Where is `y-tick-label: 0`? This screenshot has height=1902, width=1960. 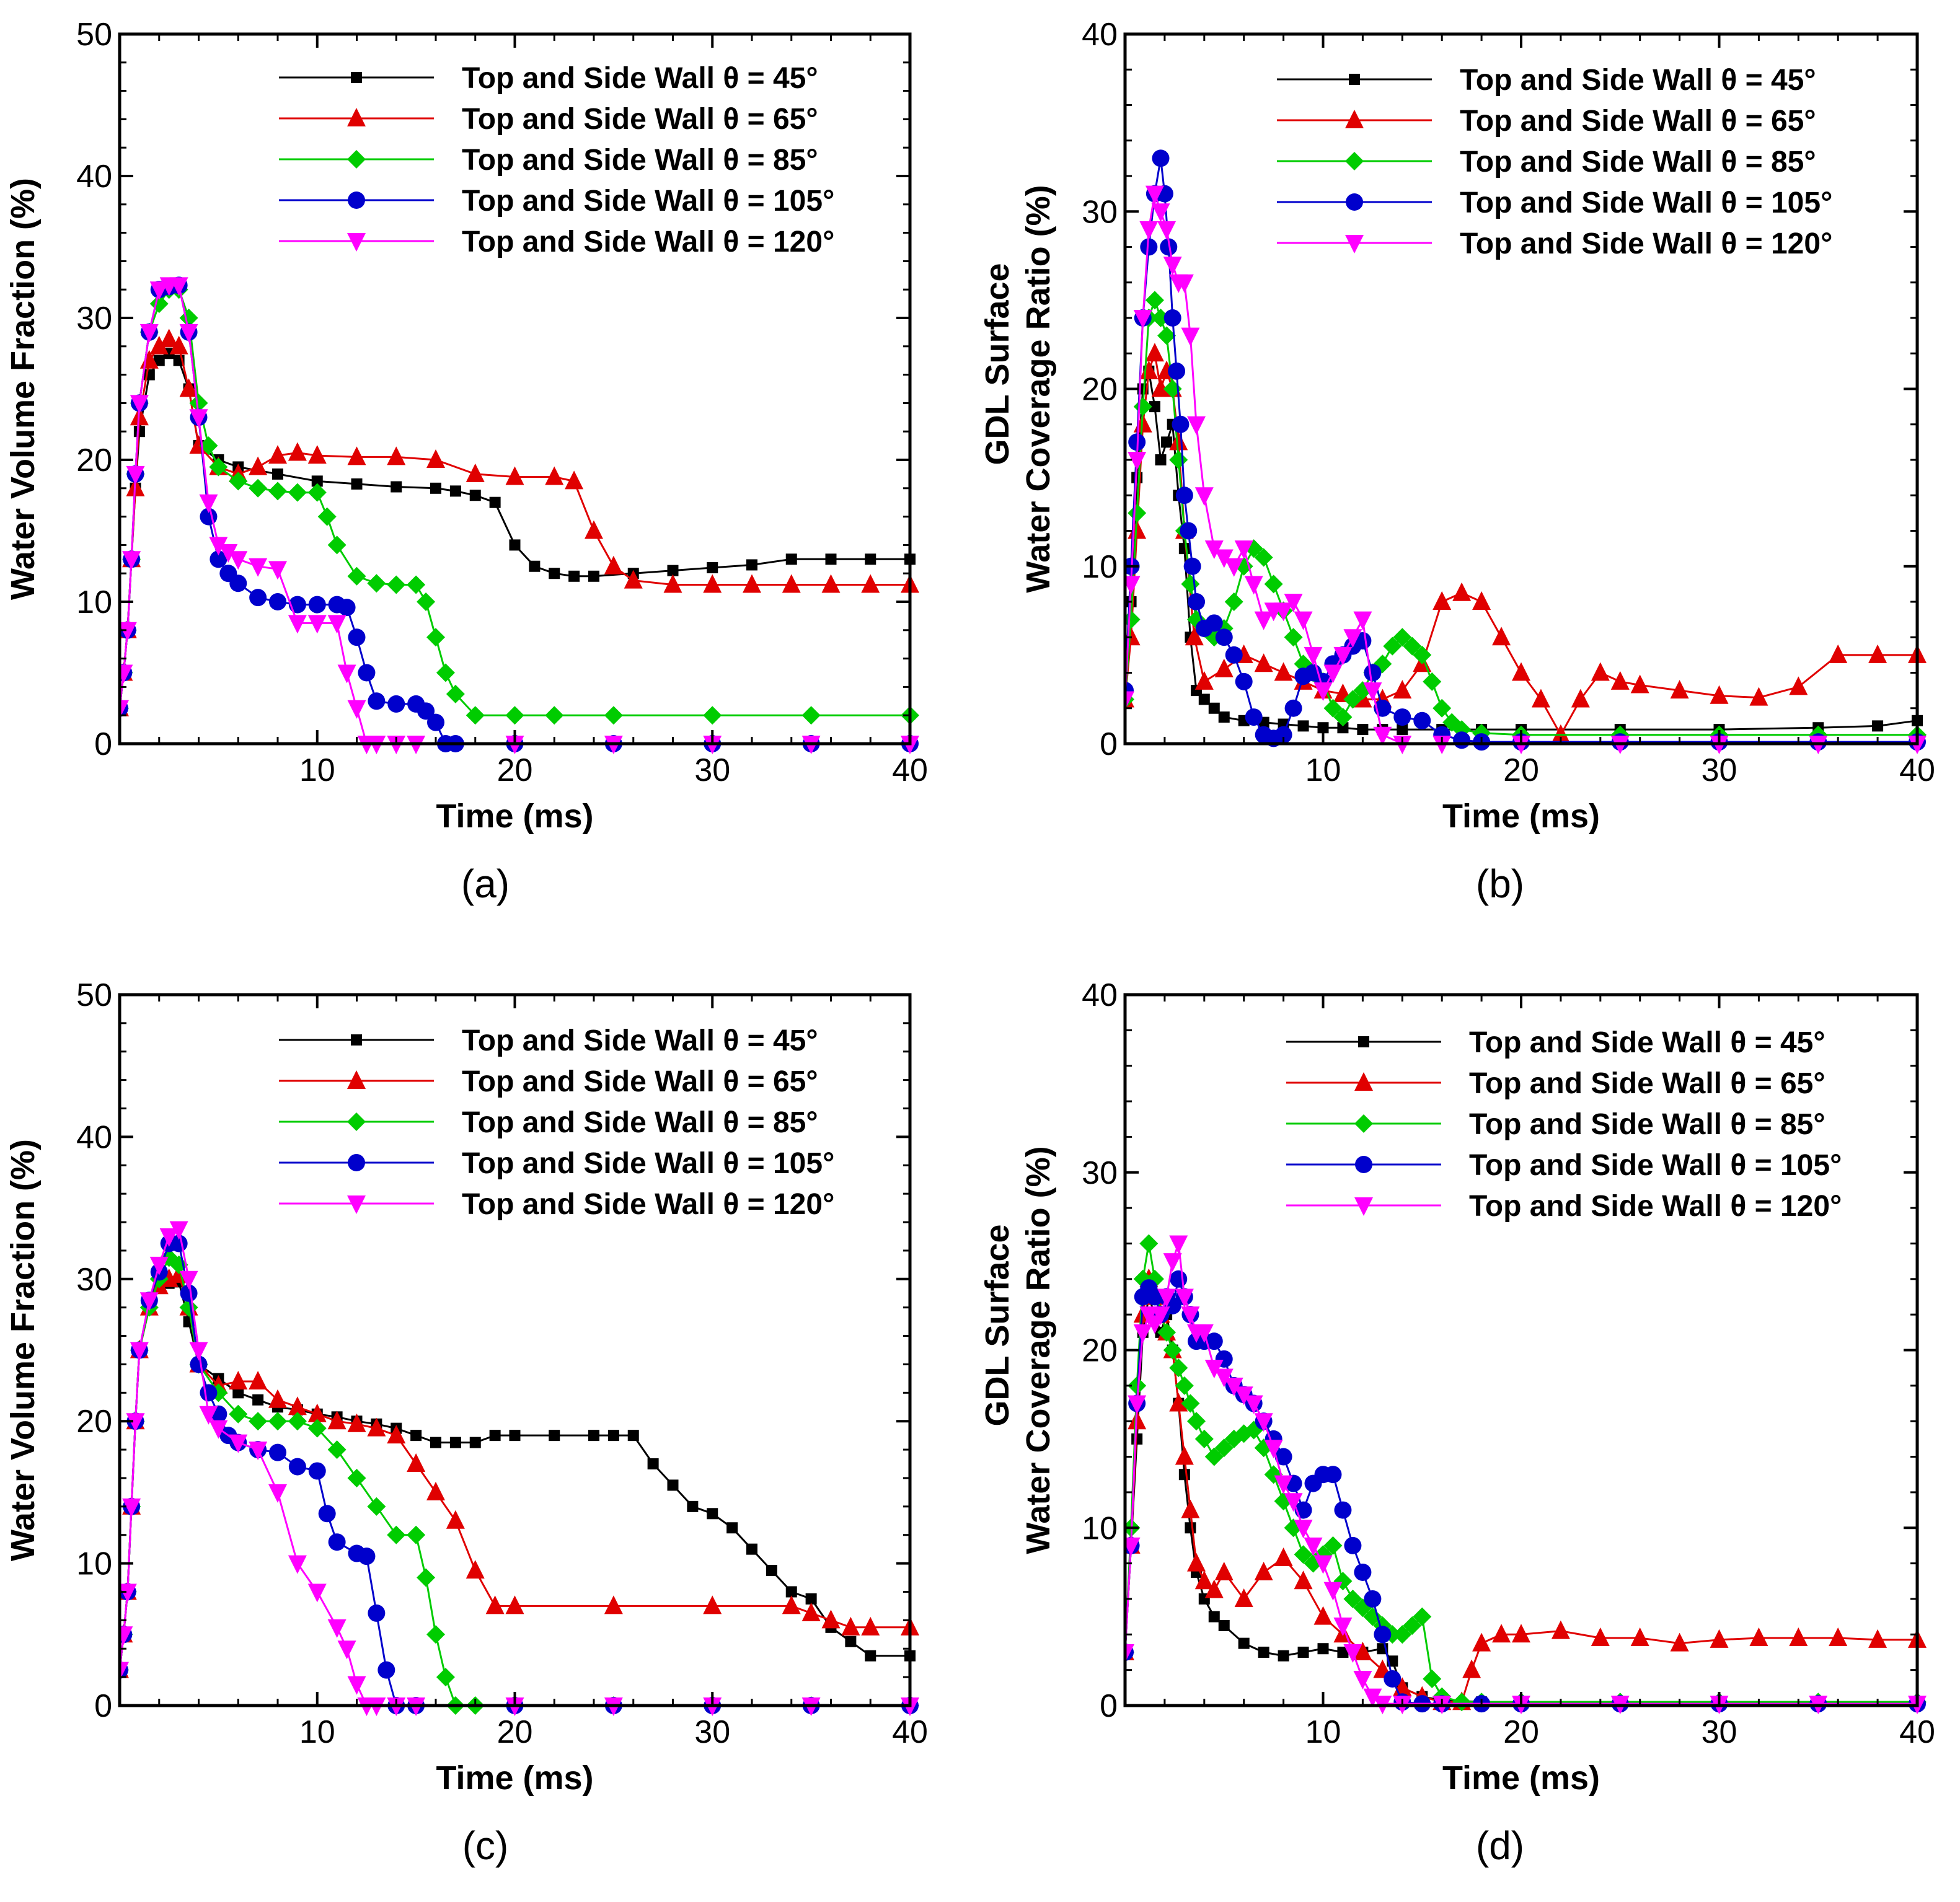
y-tick-label: 0 is located at coordinates (103, 1706).